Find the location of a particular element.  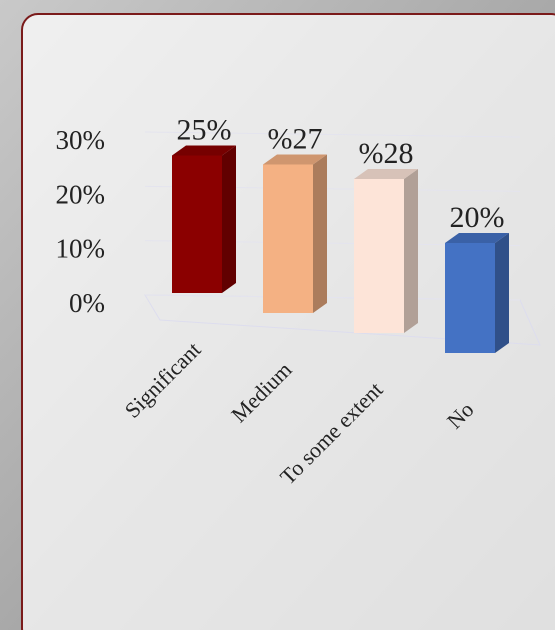

y-tick-label: 30% is located at coordinates (81, 140).